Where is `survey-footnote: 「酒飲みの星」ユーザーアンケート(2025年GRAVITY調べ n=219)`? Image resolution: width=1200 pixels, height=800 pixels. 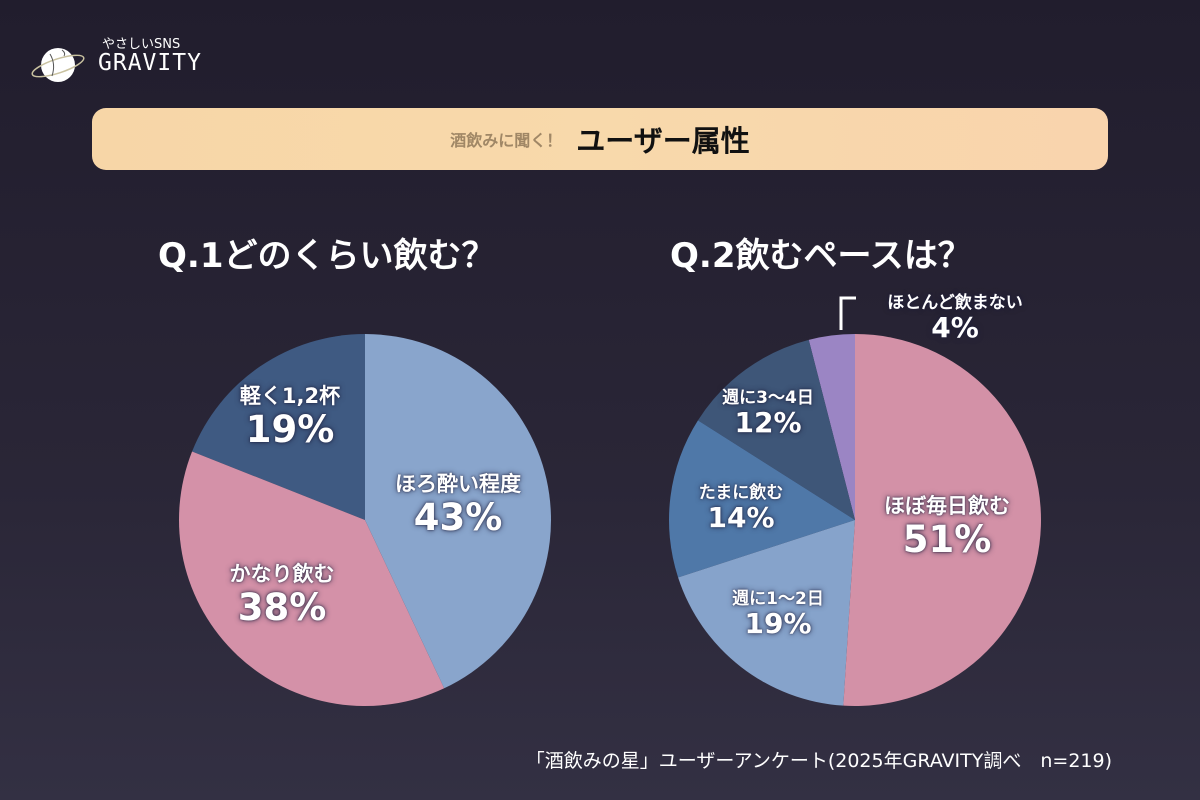
survey-footnote: 「酒飲みの星」ユーザーアンケート(2025年GRAVITY調べ n=219) is located at coordinates (818, 761).